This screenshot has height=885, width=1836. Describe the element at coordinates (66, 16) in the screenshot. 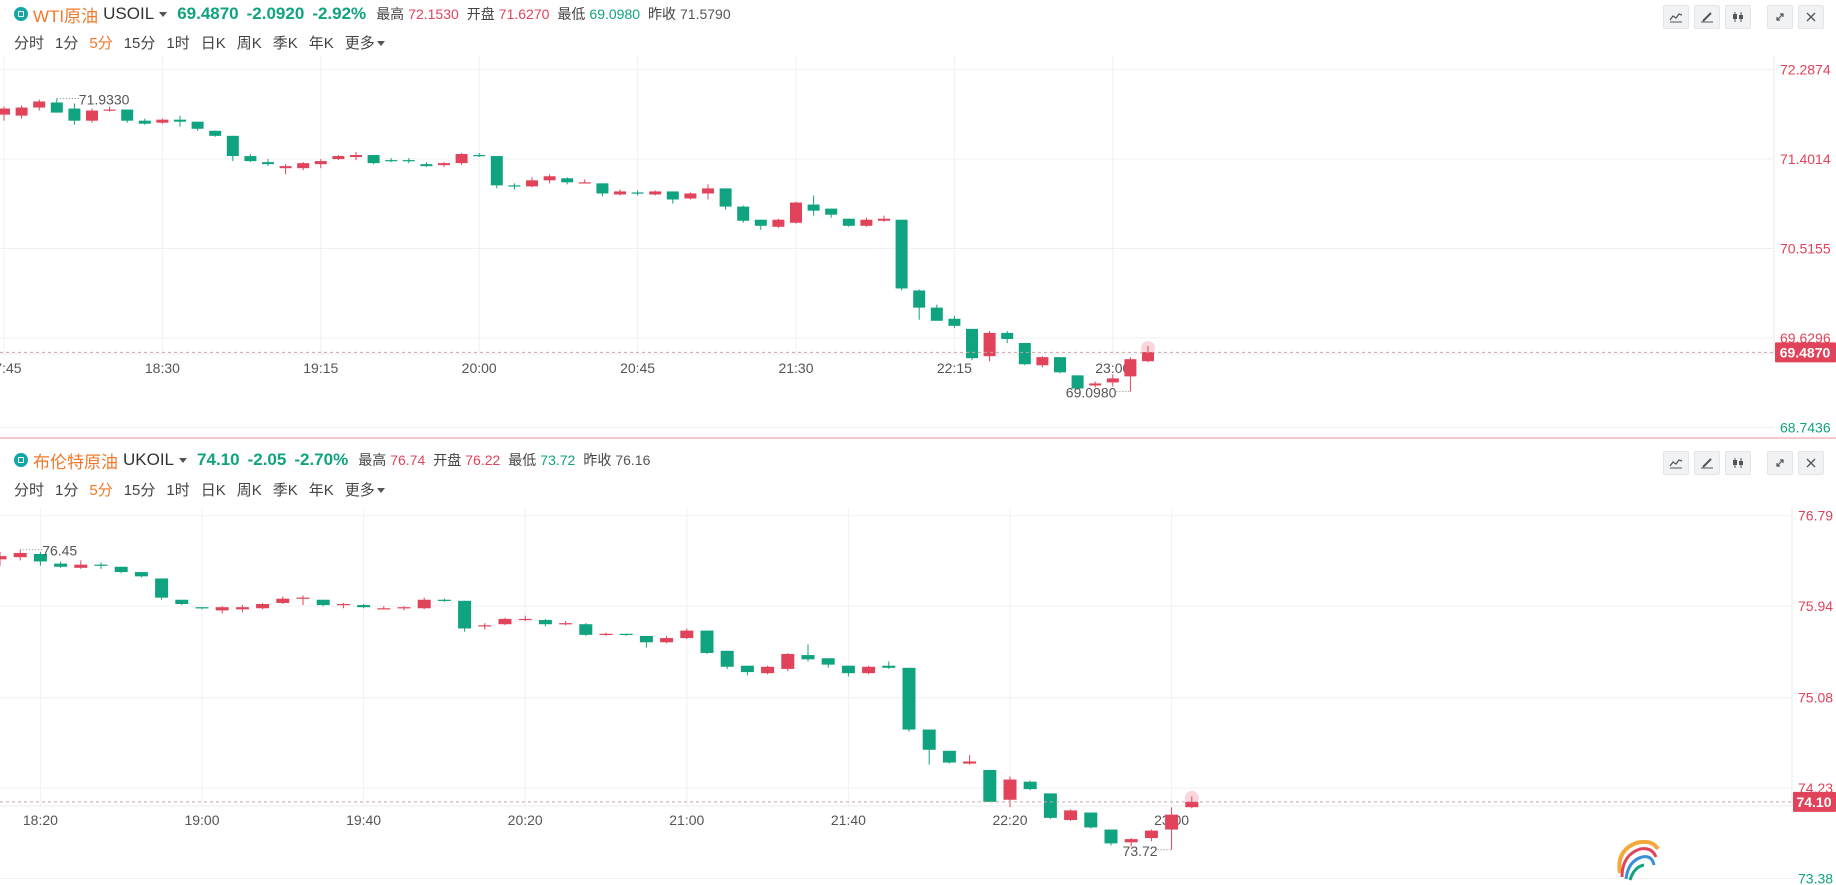

I see `symbol-name: WTI原油` at that location.